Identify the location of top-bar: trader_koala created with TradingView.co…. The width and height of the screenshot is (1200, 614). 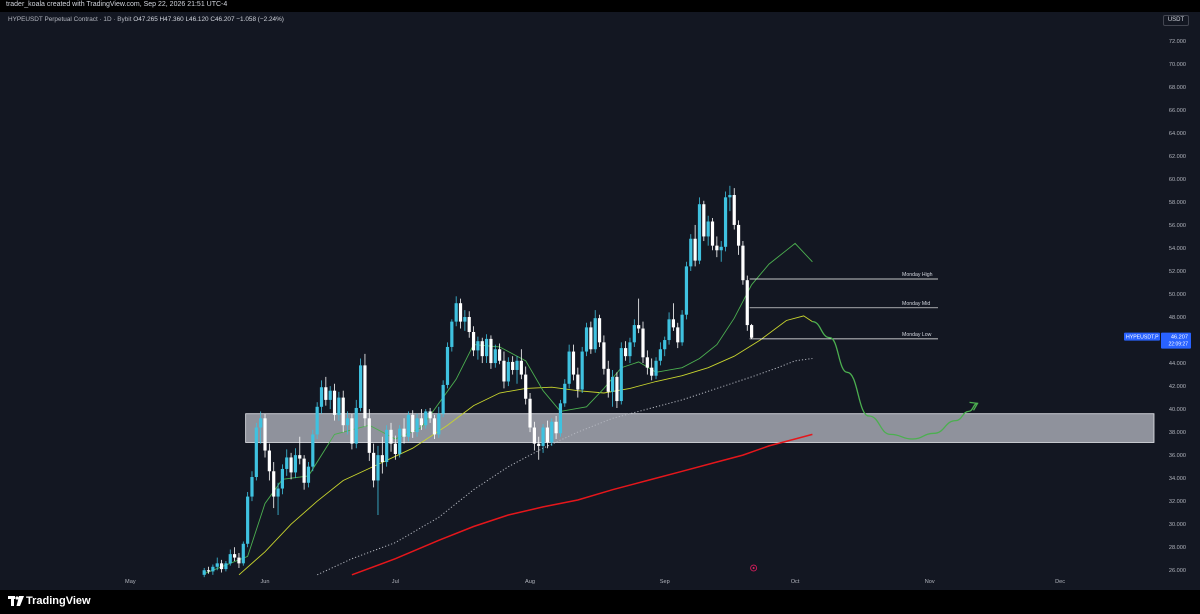
(600, 6).